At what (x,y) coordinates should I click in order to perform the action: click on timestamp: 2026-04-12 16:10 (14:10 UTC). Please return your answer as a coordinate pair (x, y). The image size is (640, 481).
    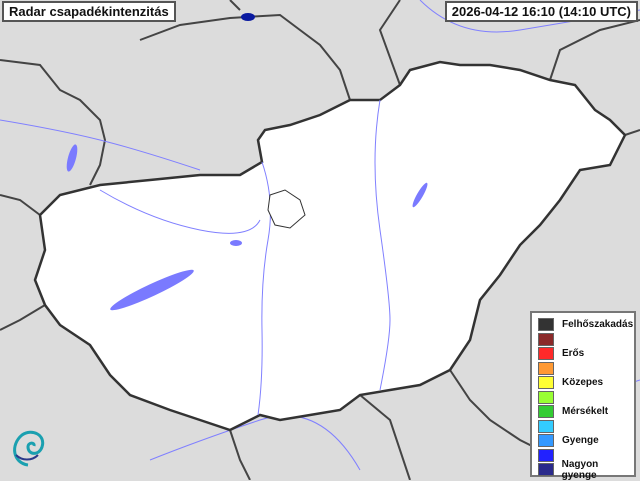
    Looking at the image, I should click on (541, 11).